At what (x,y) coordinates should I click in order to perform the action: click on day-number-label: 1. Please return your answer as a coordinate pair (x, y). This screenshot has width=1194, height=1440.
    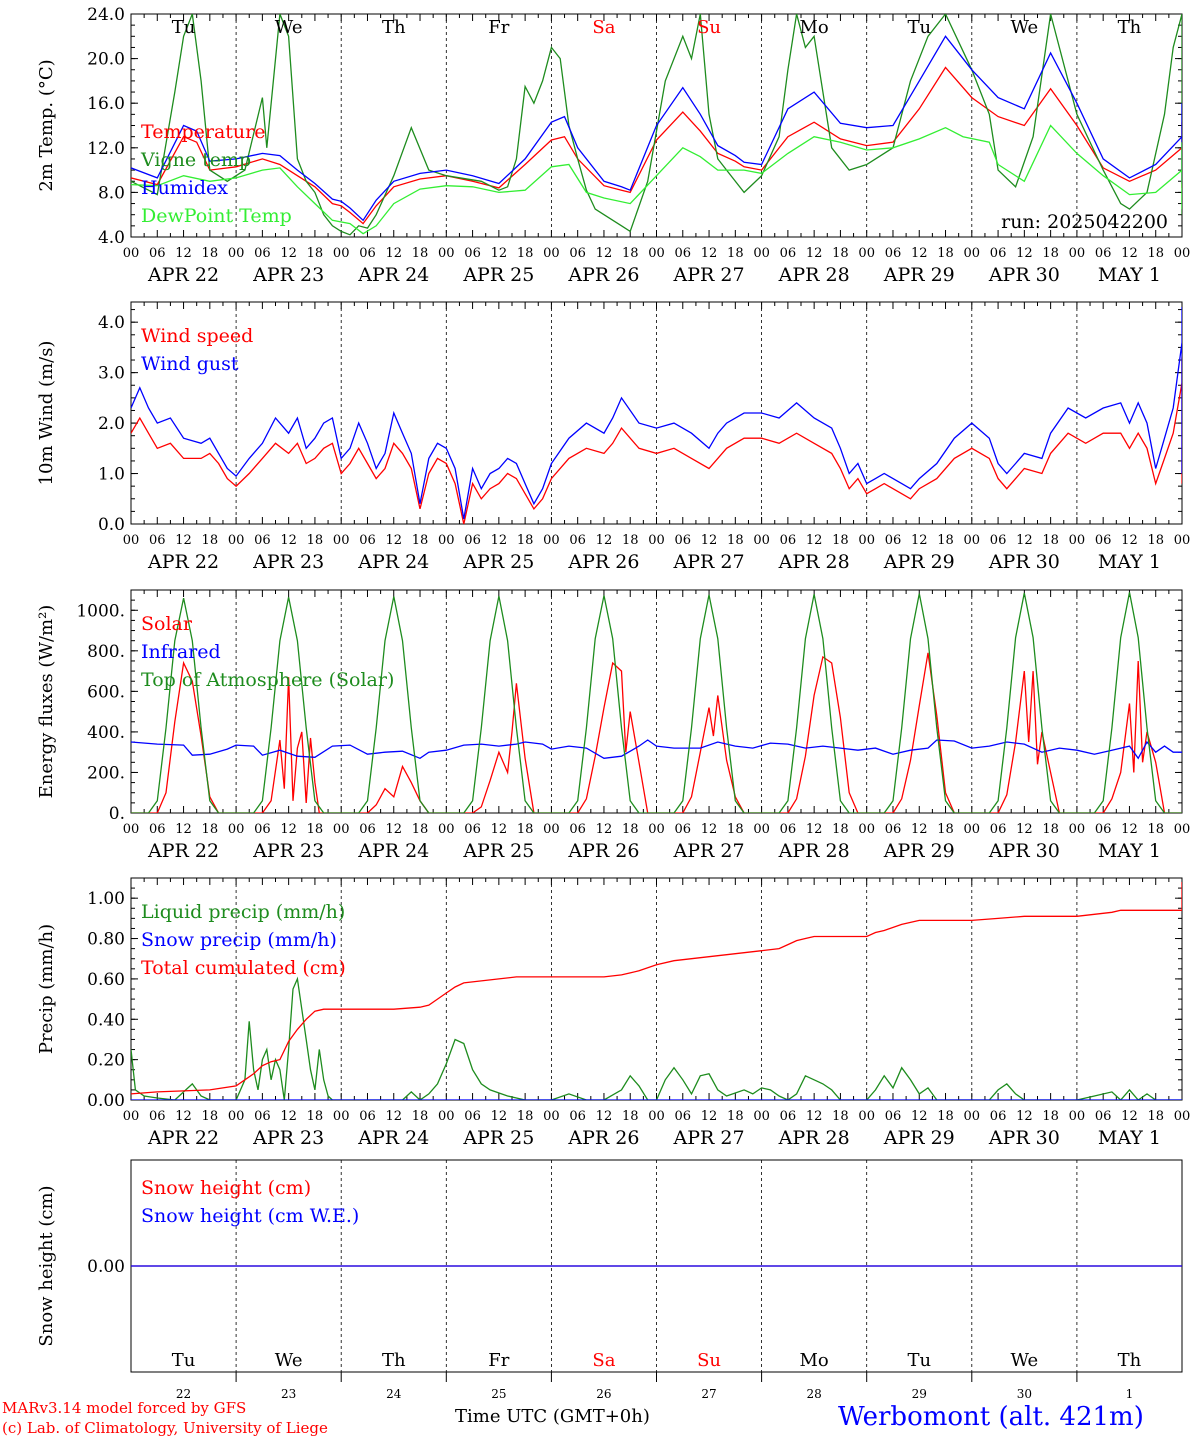
    Looking at the image, I should click on (1130, 1394).